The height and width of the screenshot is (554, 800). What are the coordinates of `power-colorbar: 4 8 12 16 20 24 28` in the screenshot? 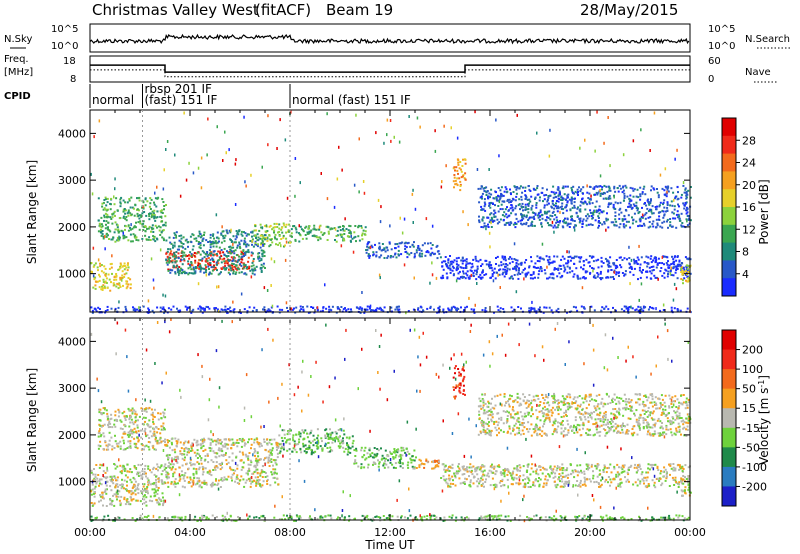 It's located at (738, 207).